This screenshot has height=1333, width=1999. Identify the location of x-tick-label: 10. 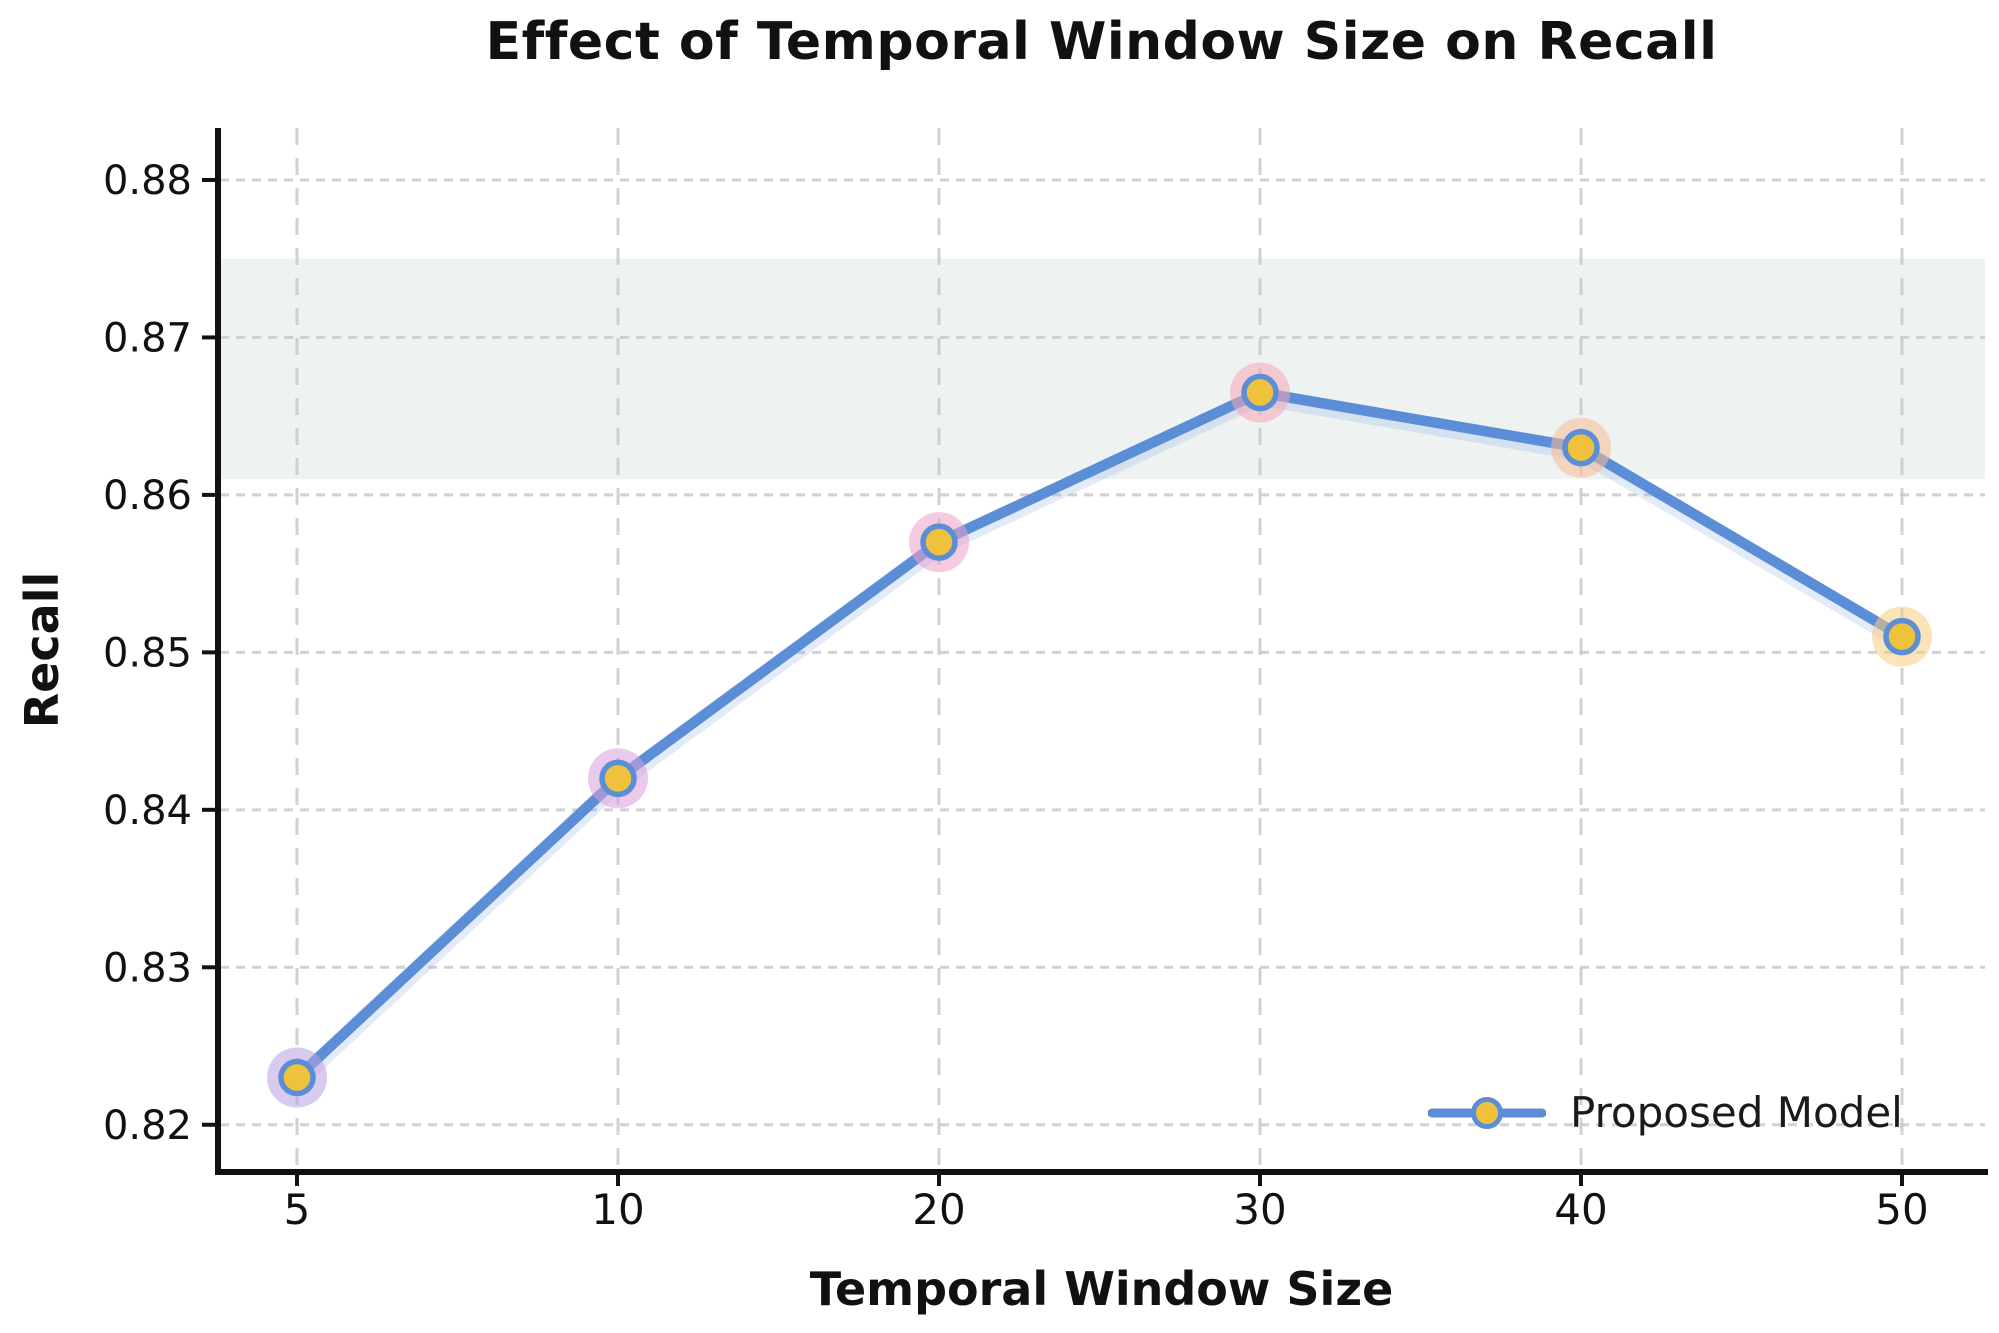
(617, 1209).